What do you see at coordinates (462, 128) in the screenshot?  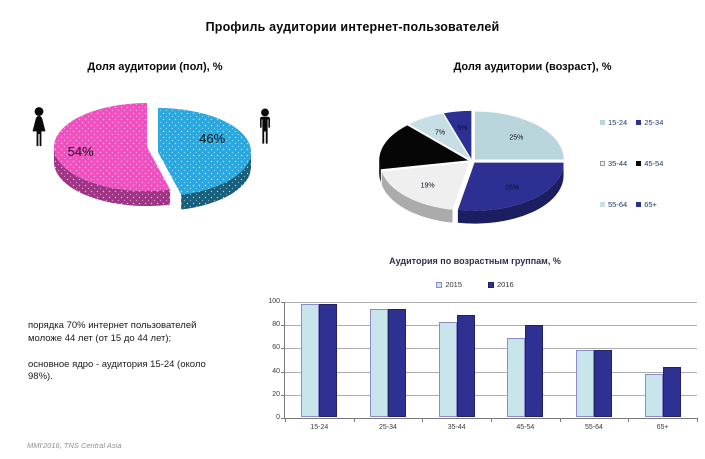 I see `pie-data-label: 5%` at bounding box center [462, 128].